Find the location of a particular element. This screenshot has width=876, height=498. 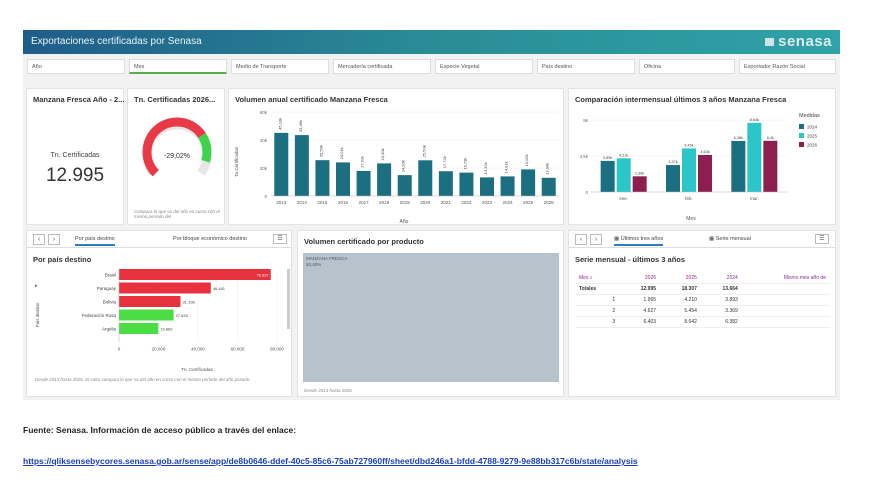

data-label: 4,21k is located at coordinates (623, 155).